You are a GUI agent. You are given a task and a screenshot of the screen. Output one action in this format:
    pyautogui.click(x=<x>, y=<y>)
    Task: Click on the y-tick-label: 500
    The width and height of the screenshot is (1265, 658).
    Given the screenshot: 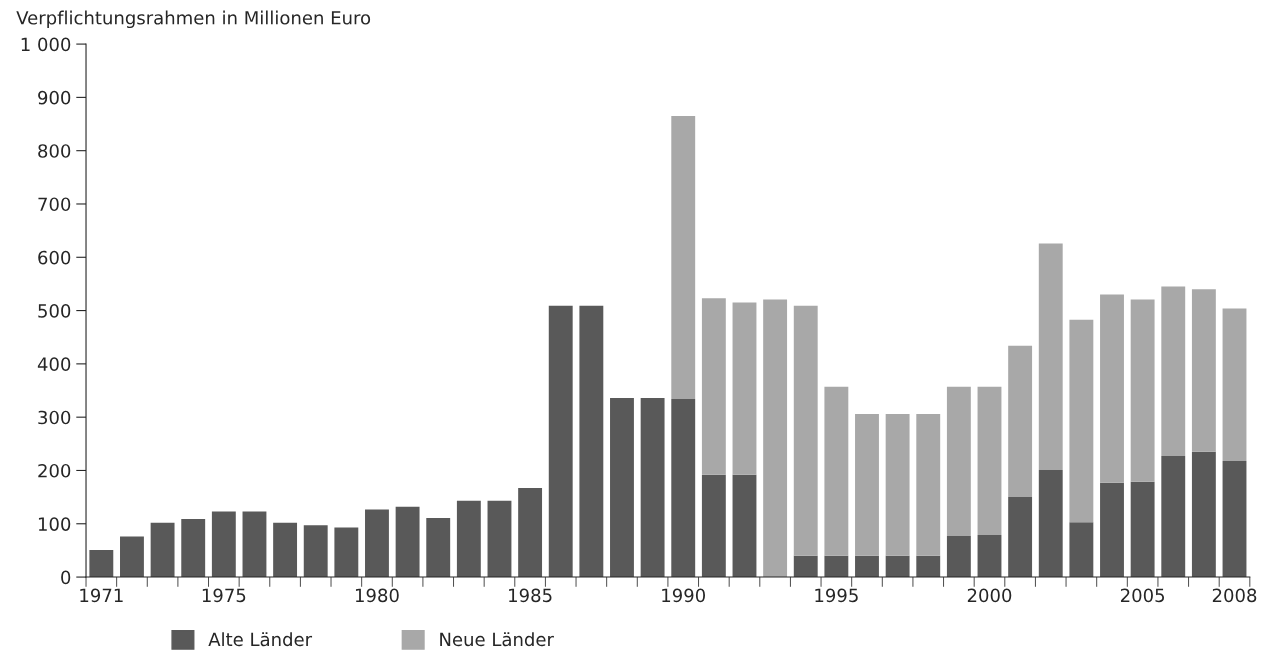 What is the action you would take?
    pyautogui.click(x=54, y=311)
    